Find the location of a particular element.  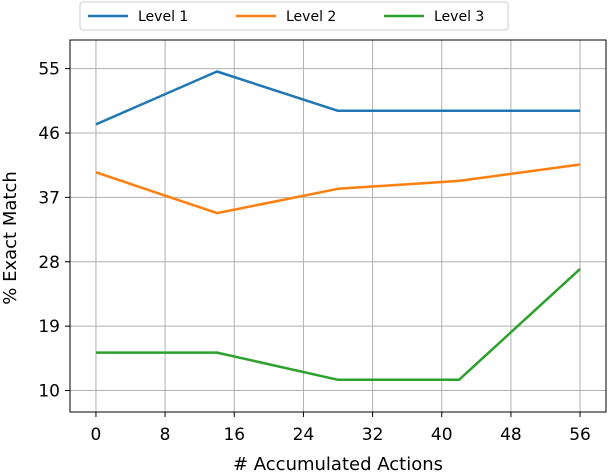

x-tick-label: 56 is located at coordinates (580, 435).